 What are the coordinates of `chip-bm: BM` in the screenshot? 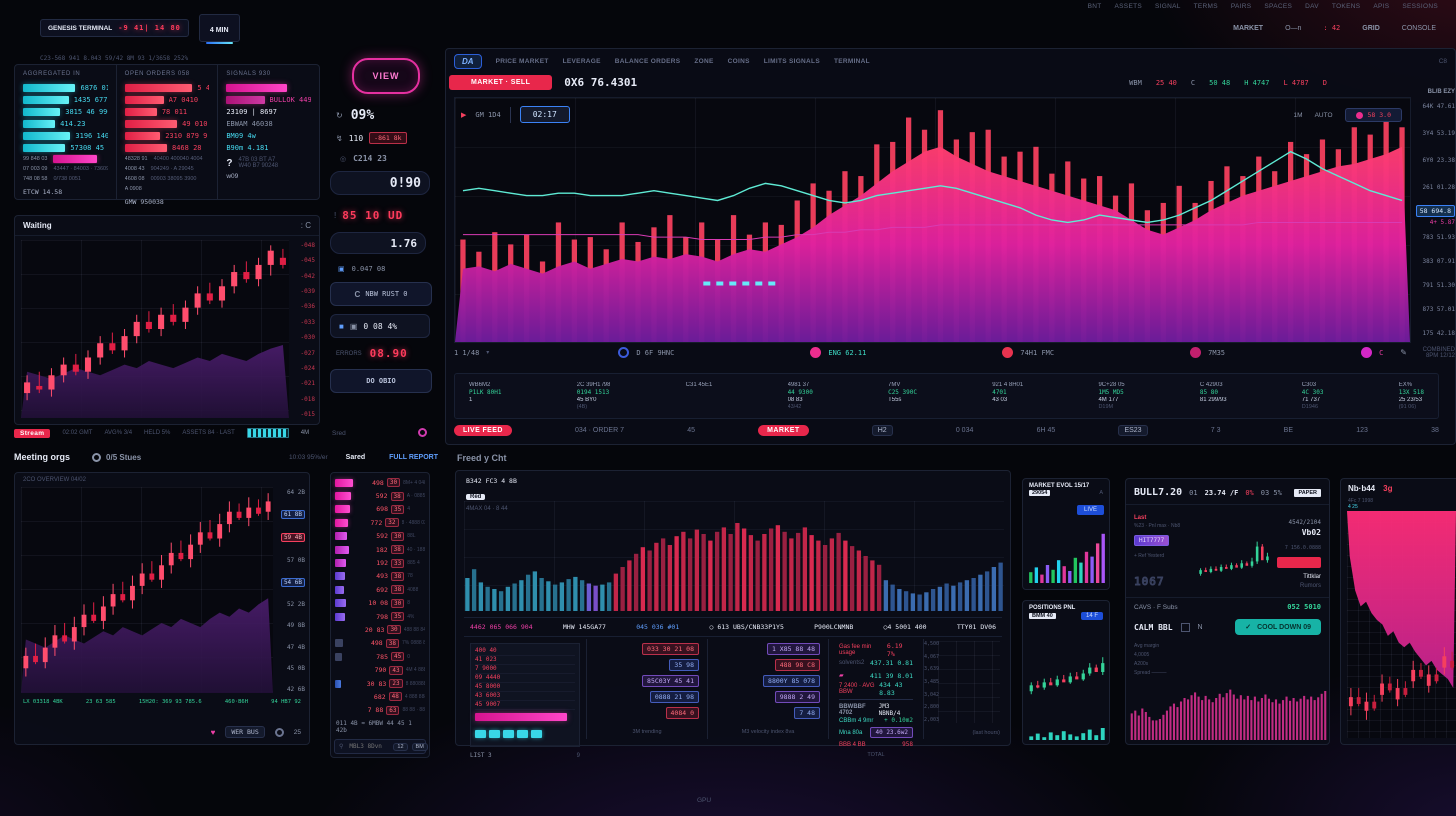 It's located at (419, 746).